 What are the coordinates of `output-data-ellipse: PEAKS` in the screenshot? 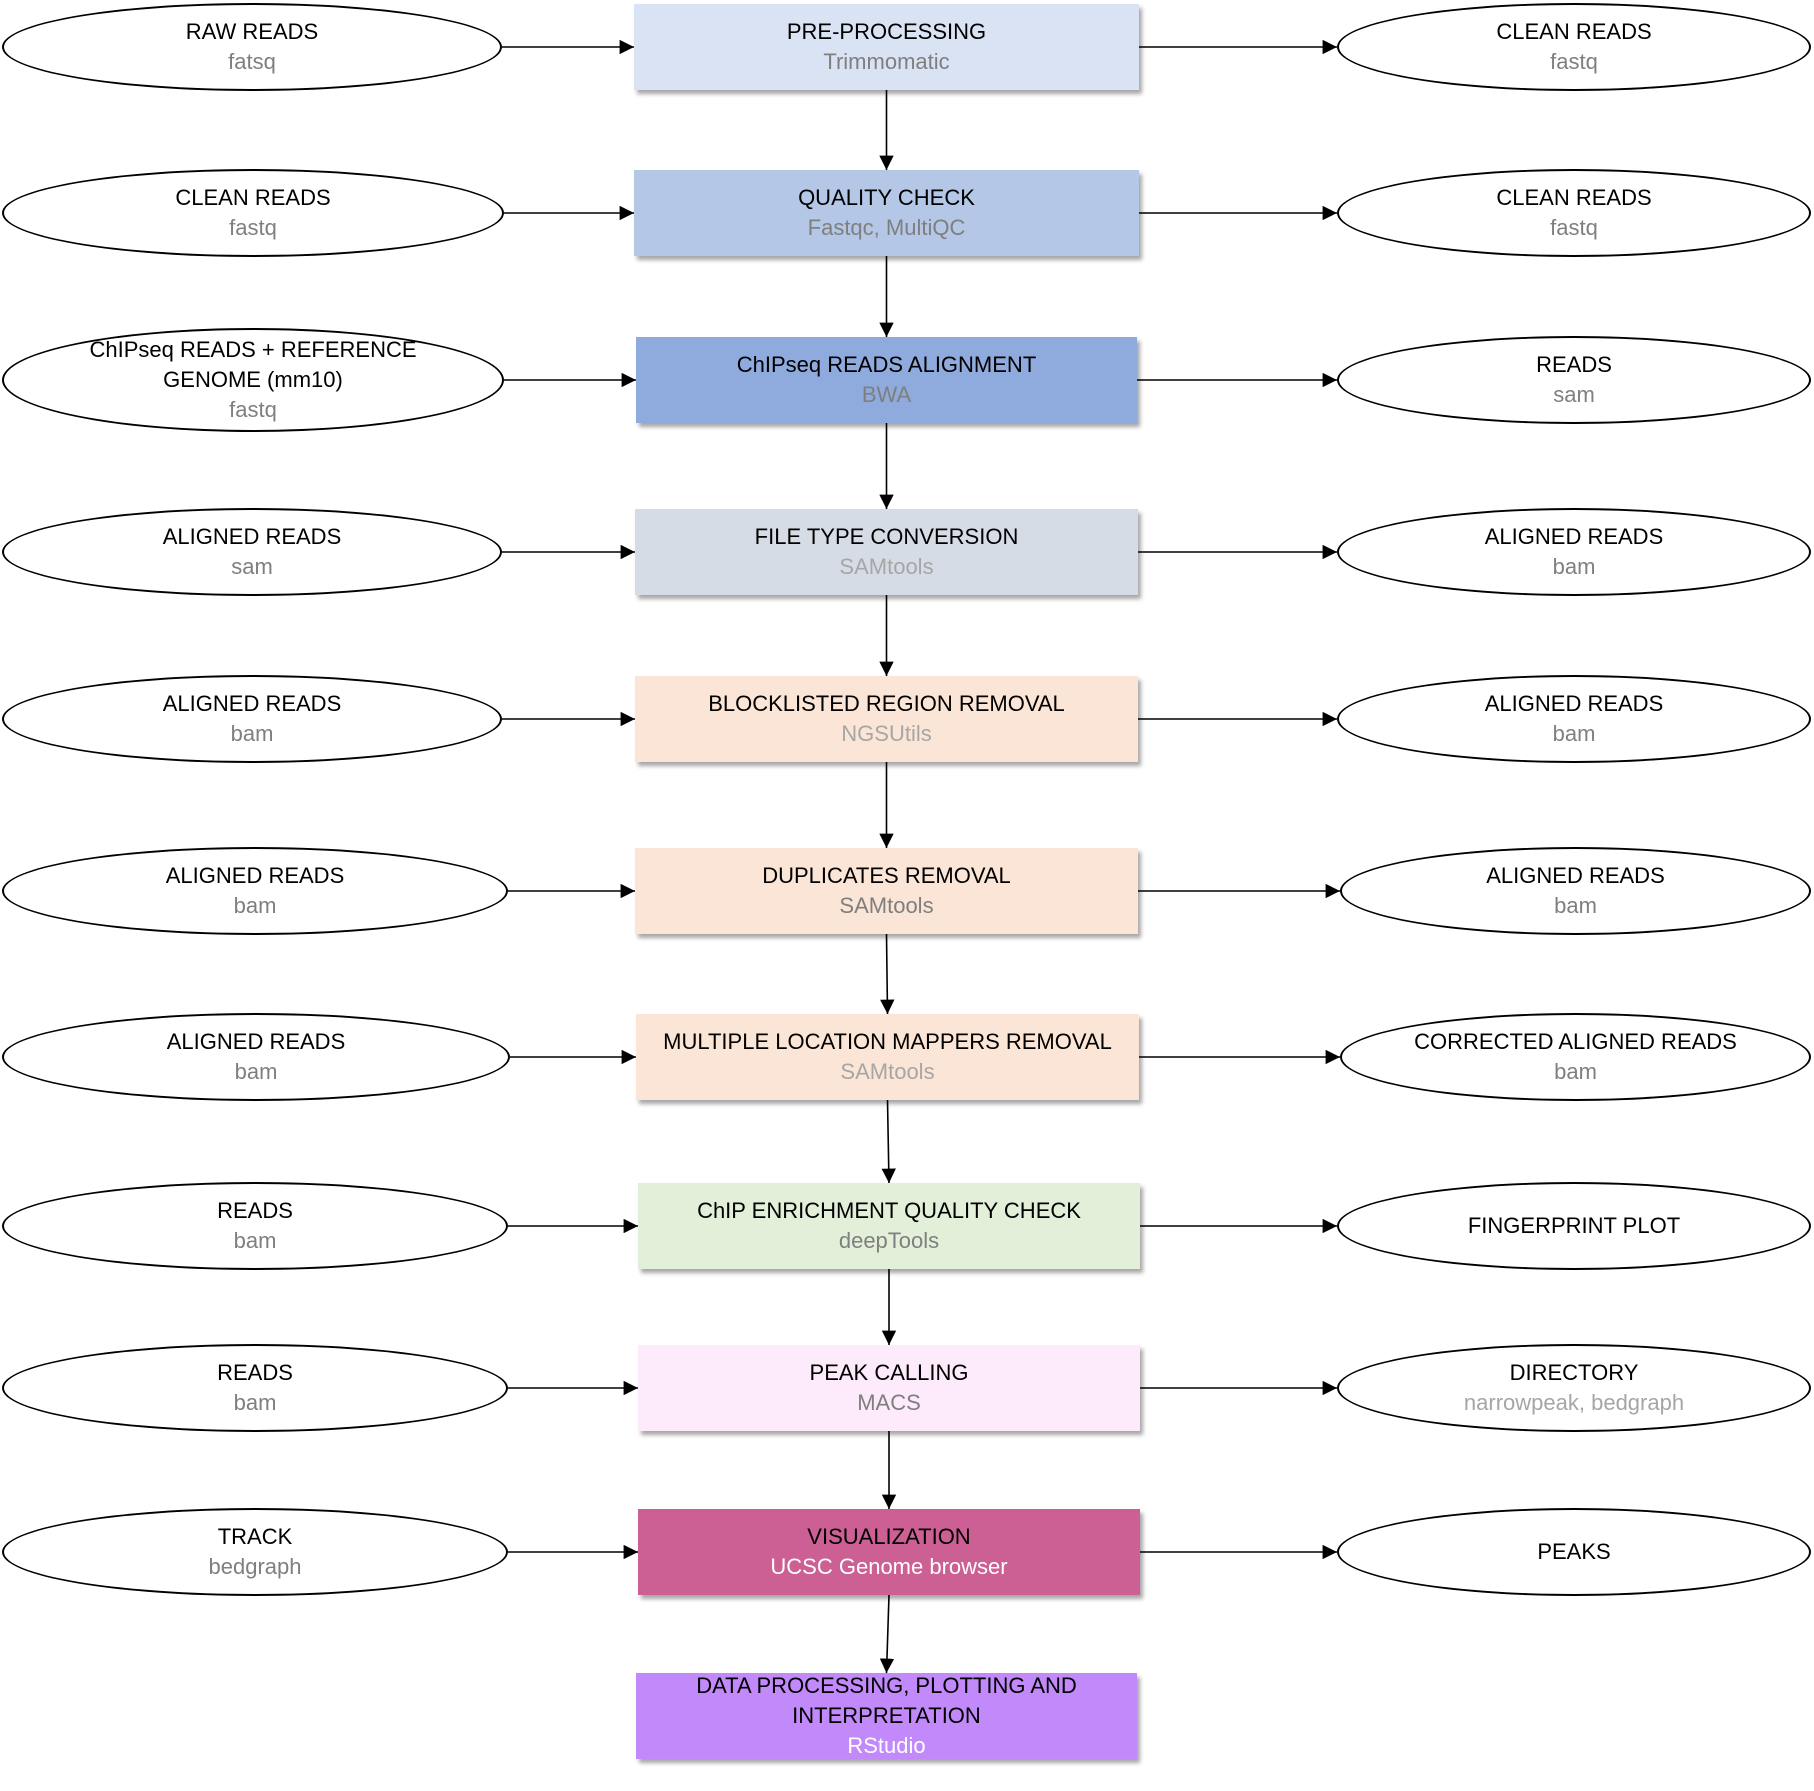 It's located at (1574, 1552).